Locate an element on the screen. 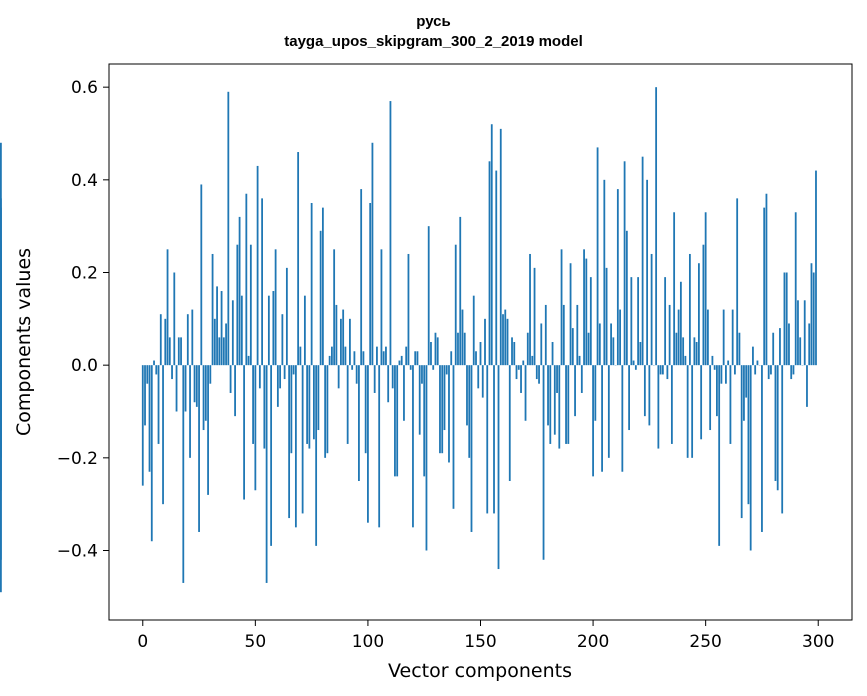  y-tick-label: −0.4 is located at coordinates (77, 552).